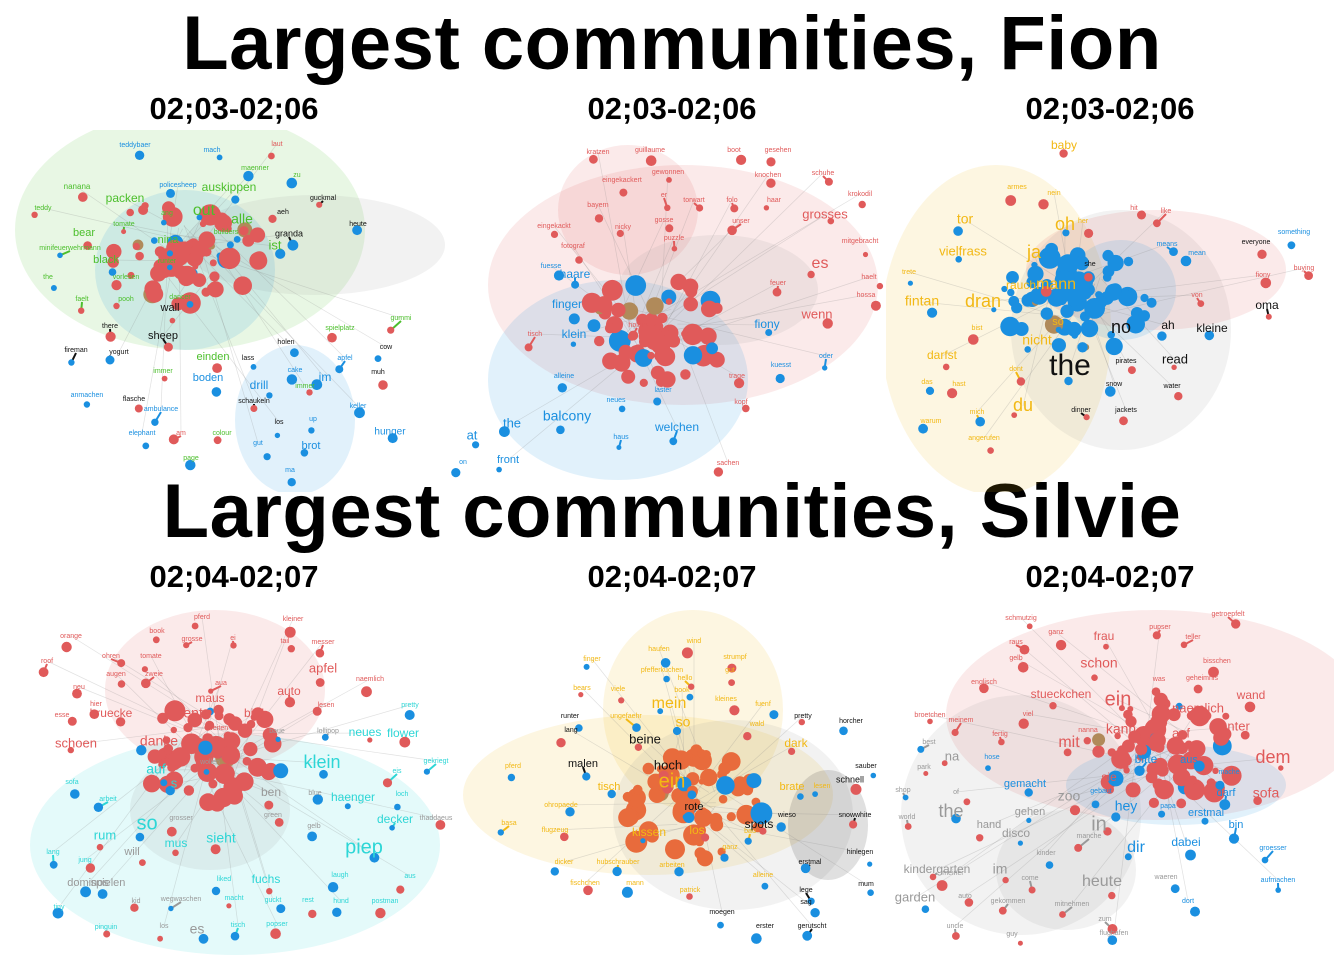  What do you see at coordinates (763, 704) in the screenshot?
I see `node-label: fuenf` at bounding box center [763, 704].